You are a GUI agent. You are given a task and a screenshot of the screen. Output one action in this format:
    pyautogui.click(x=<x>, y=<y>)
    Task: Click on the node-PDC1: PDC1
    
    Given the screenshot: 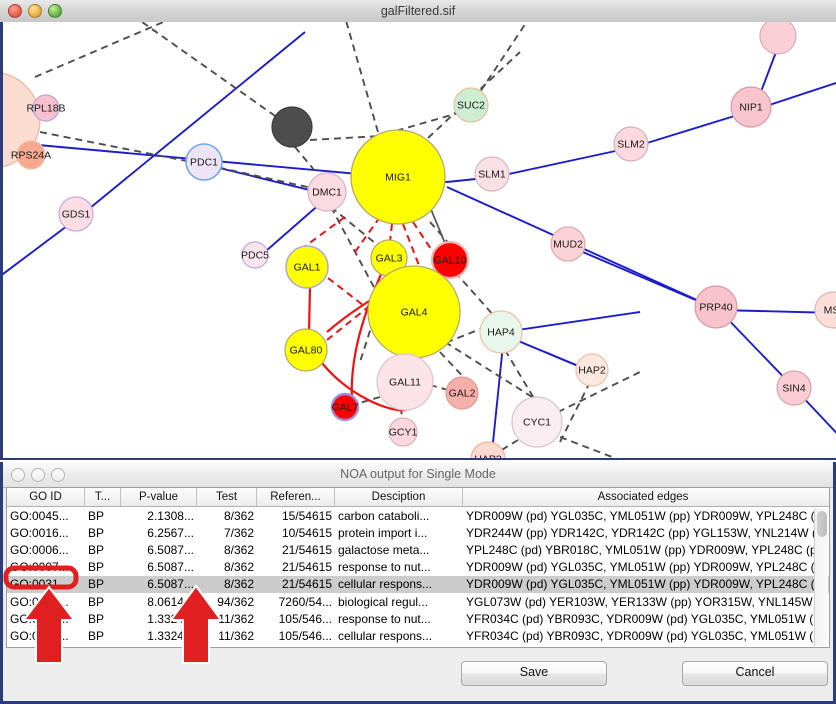 What is the action you would take?
    pyautogui.click(x=204, y=162)
    